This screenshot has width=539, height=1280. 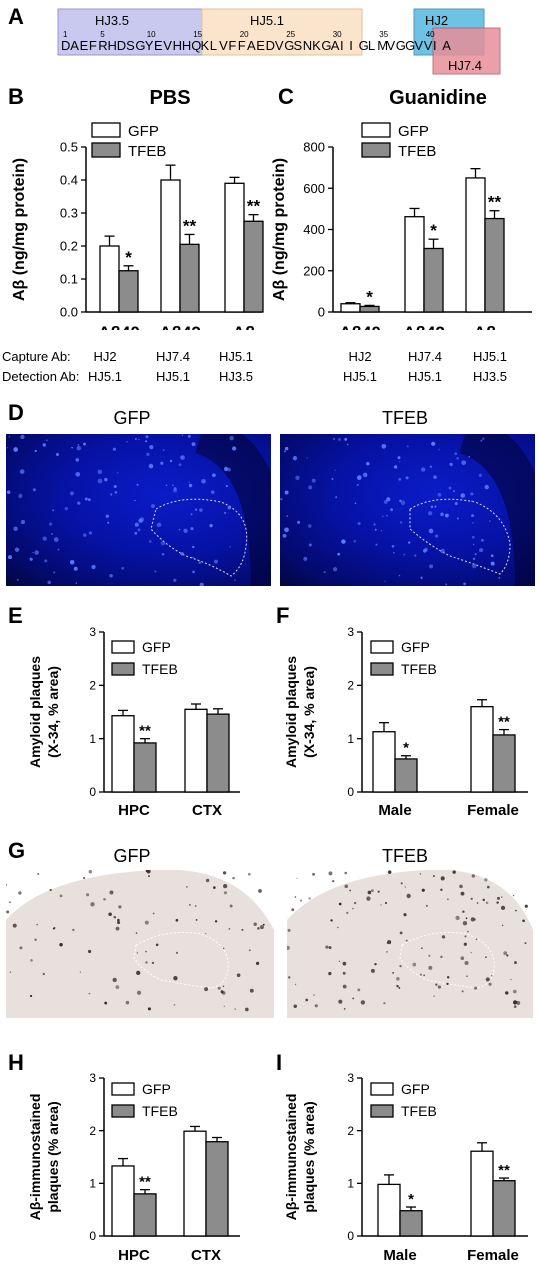 I want to click on significance-marker: **, so click(x=504, y=1170).